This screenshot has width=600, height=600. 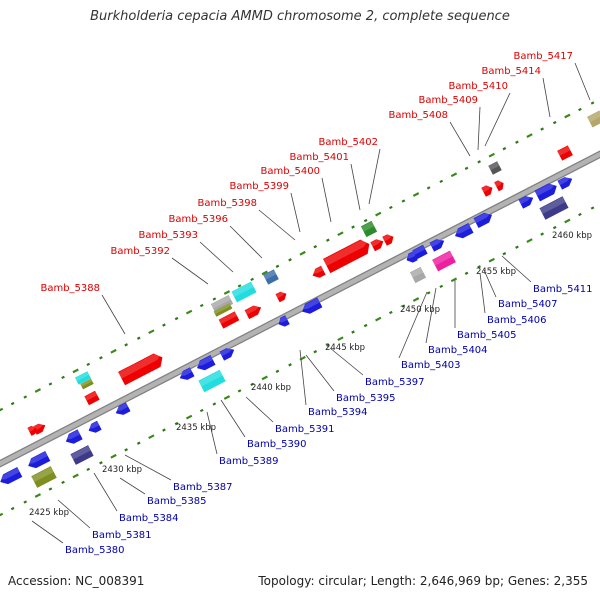 What do you see at coordinates (444, 261) in the screenshot?
I see `gene-bamb5404` at bounding box center [444, 261].